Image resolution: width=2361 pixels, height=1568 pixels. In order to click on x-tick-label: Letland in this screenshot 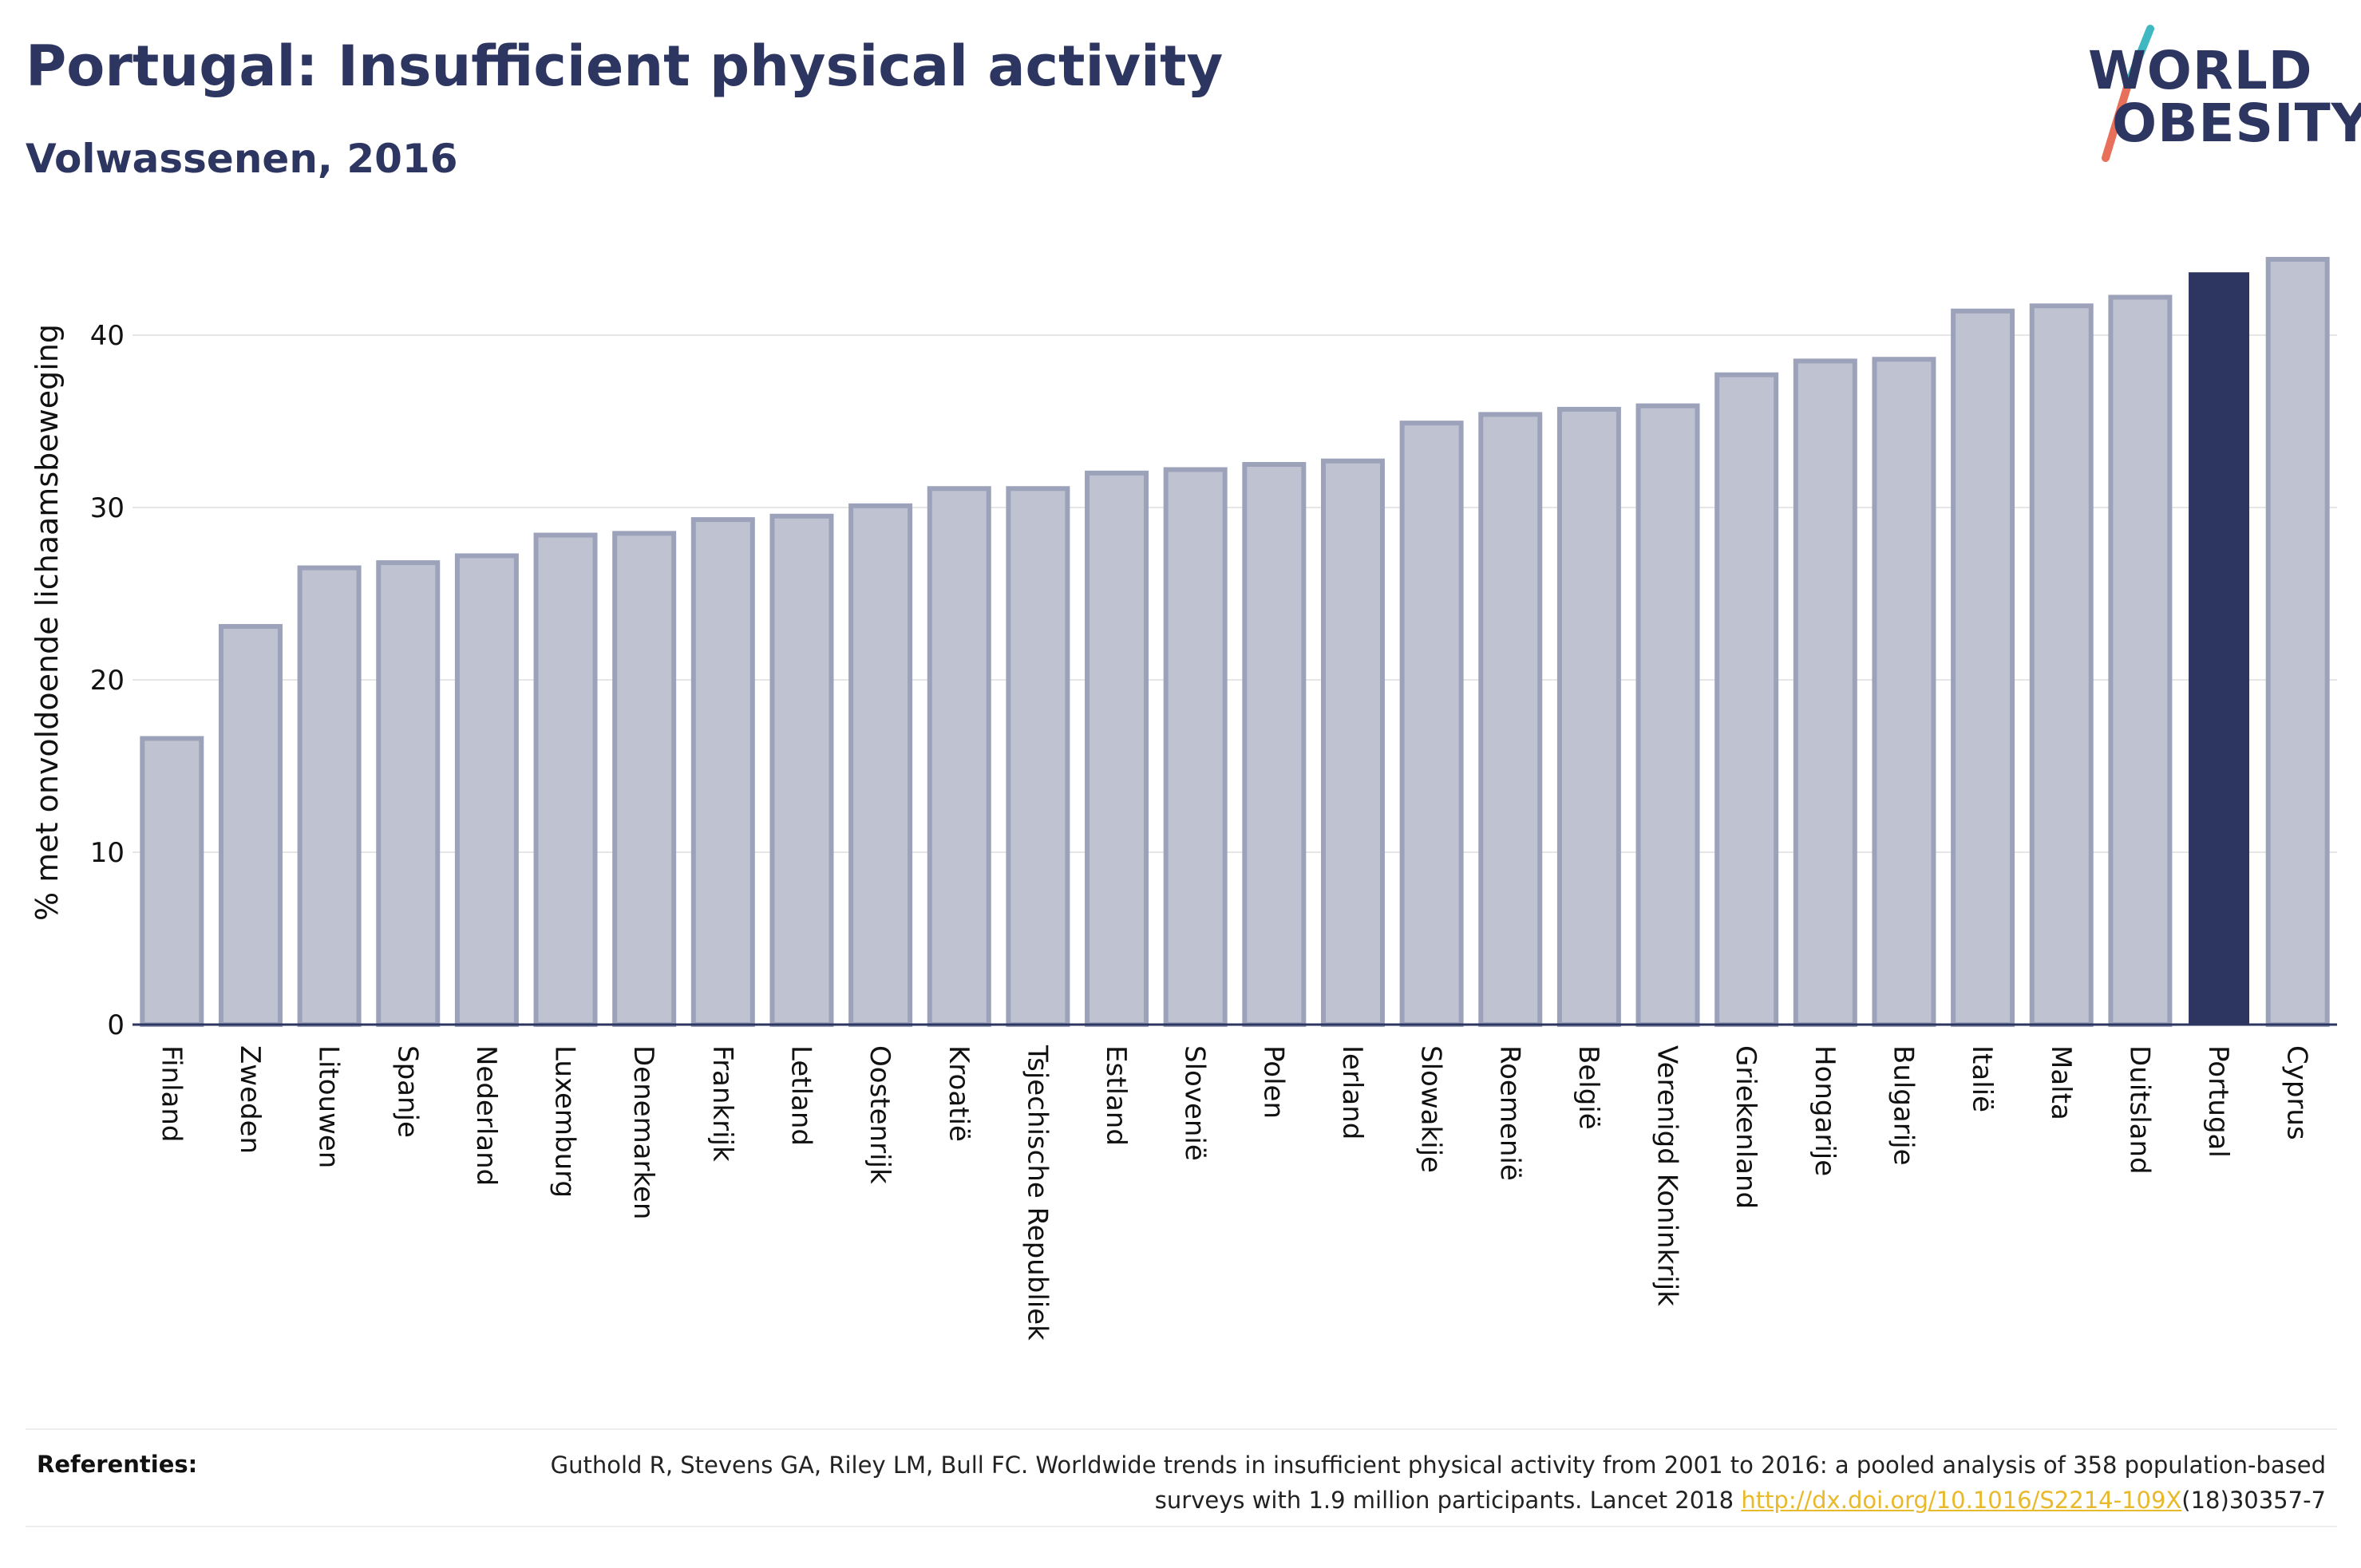, I will do `click(801, 1095)`.